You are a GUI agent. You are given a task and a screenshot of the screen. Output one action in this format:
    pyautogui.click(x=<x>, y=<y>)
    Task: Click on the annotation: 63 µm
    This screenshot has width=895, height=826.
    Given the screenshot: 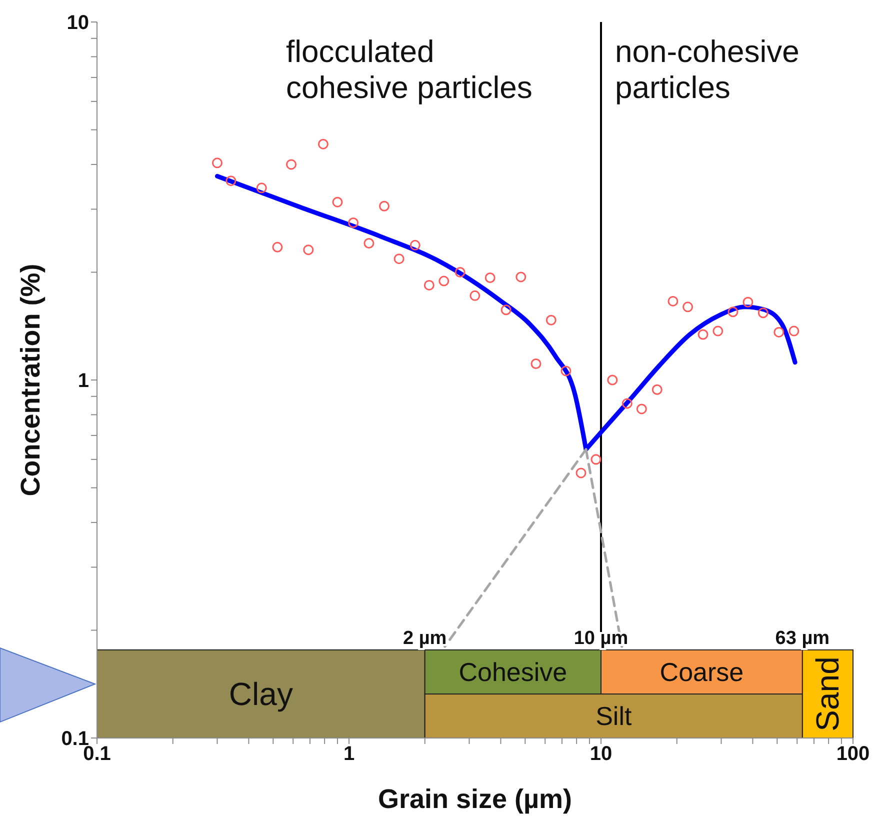 What is the action you would take?
    pyautogui.click(x=802, y=638)
    